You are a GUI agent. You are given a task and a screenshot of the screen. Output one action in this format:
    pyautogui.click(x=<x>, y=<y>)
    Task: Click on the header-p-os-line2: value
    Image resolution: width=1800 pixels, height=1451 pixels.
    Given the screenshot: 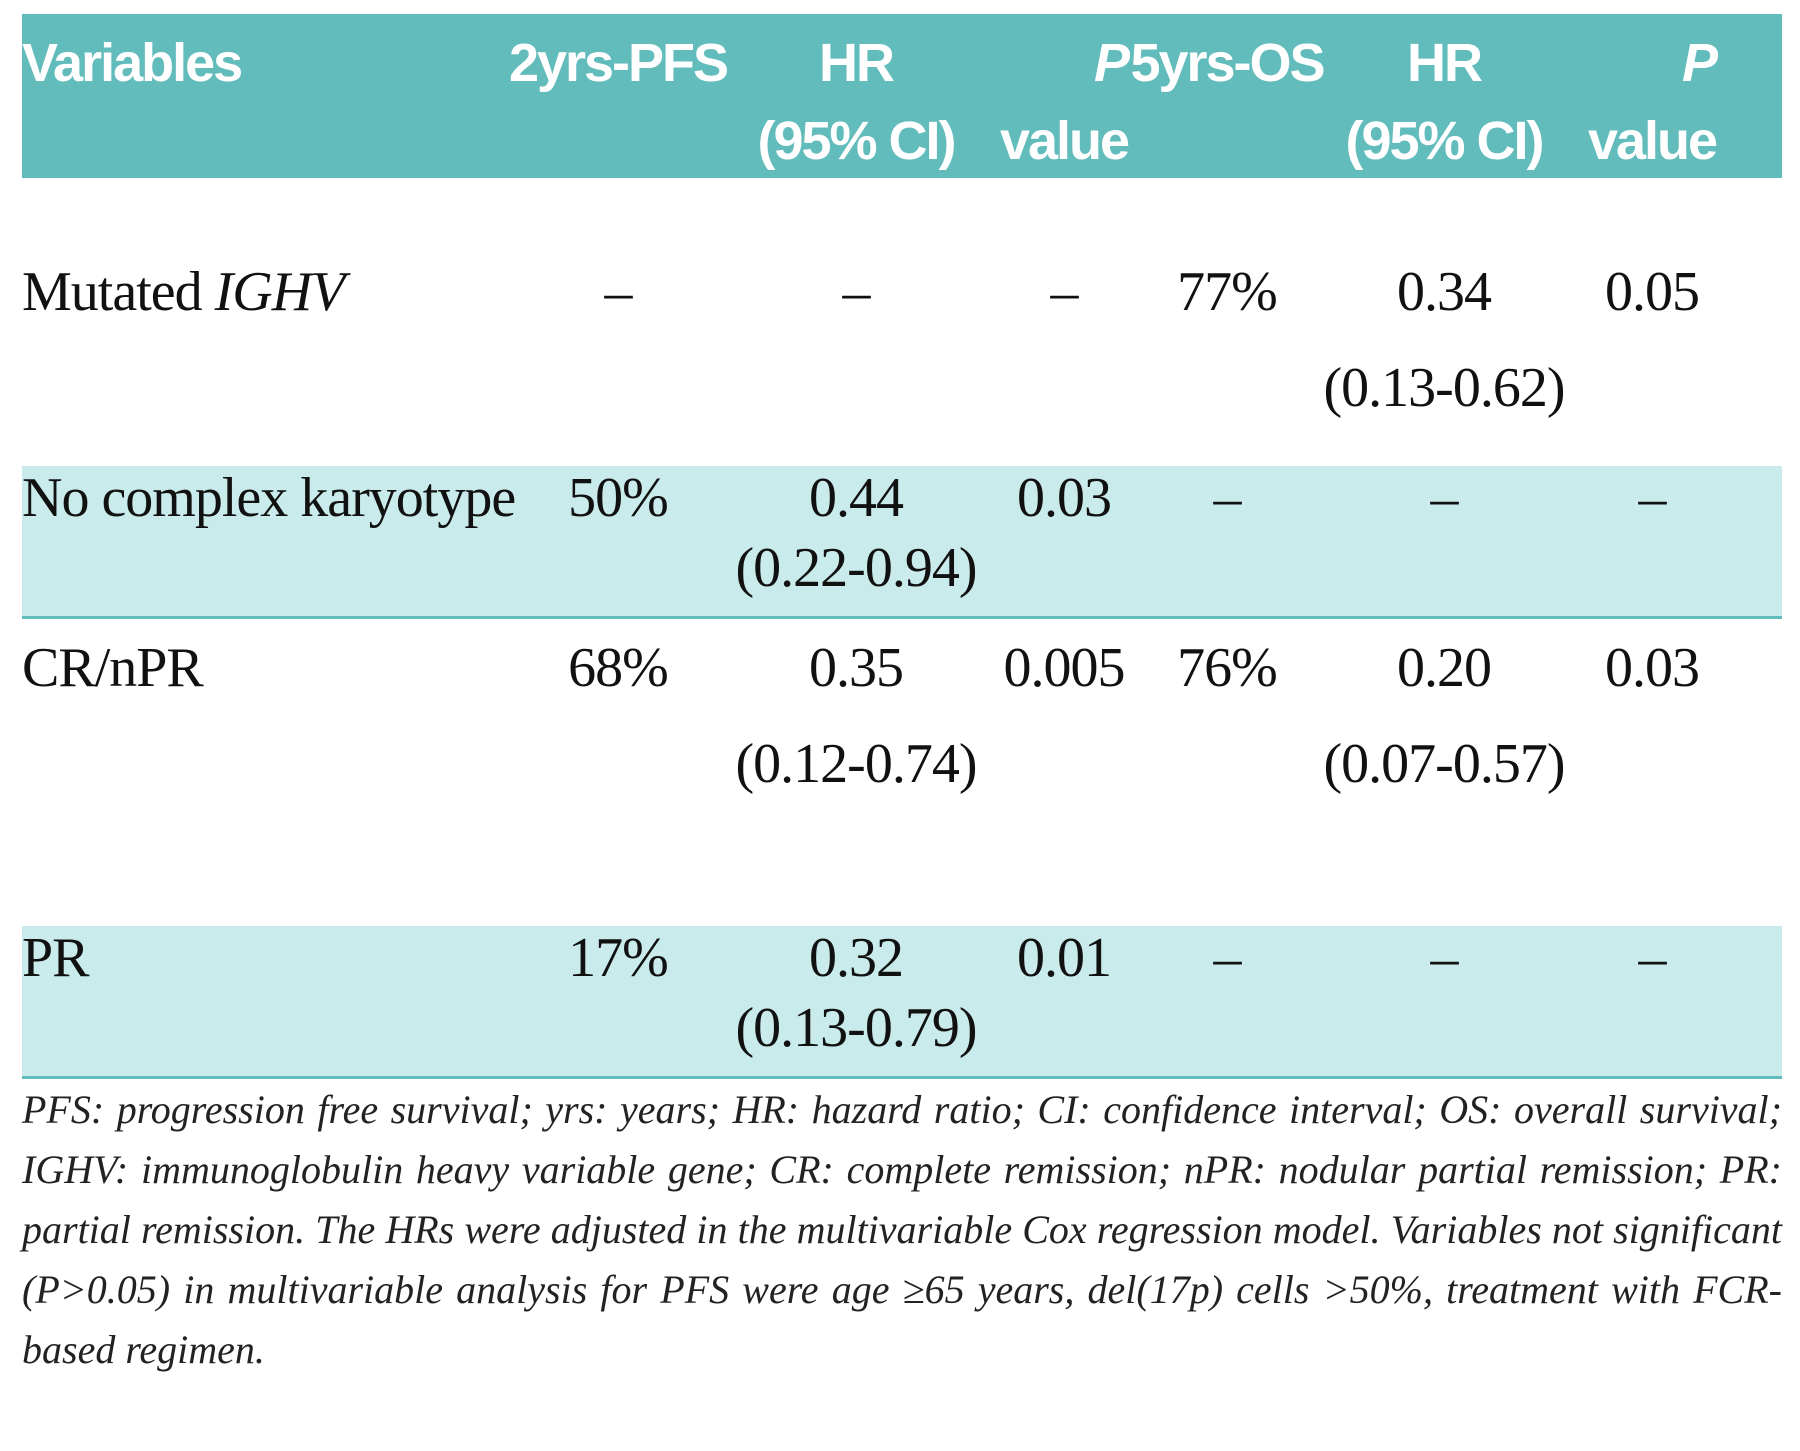 What is the action you would take?
    pyautogui.click(x=1652, y=141)
    